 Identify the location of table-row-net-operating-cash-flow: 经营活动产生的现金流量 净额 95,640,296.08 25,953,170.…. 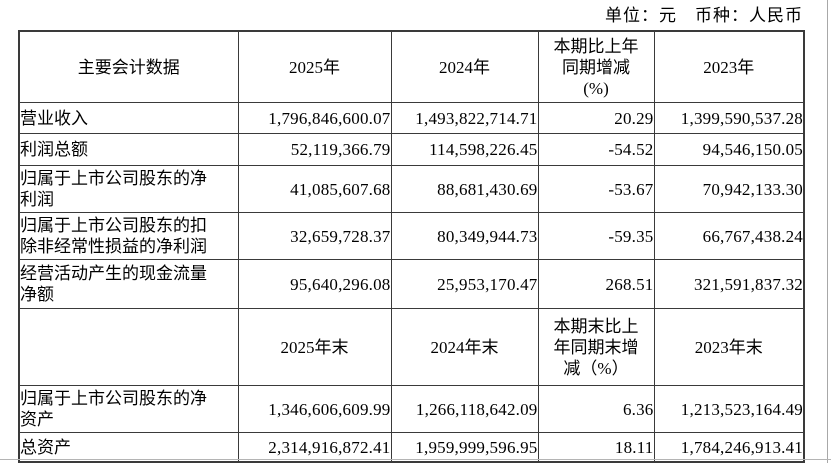
(411, 284).